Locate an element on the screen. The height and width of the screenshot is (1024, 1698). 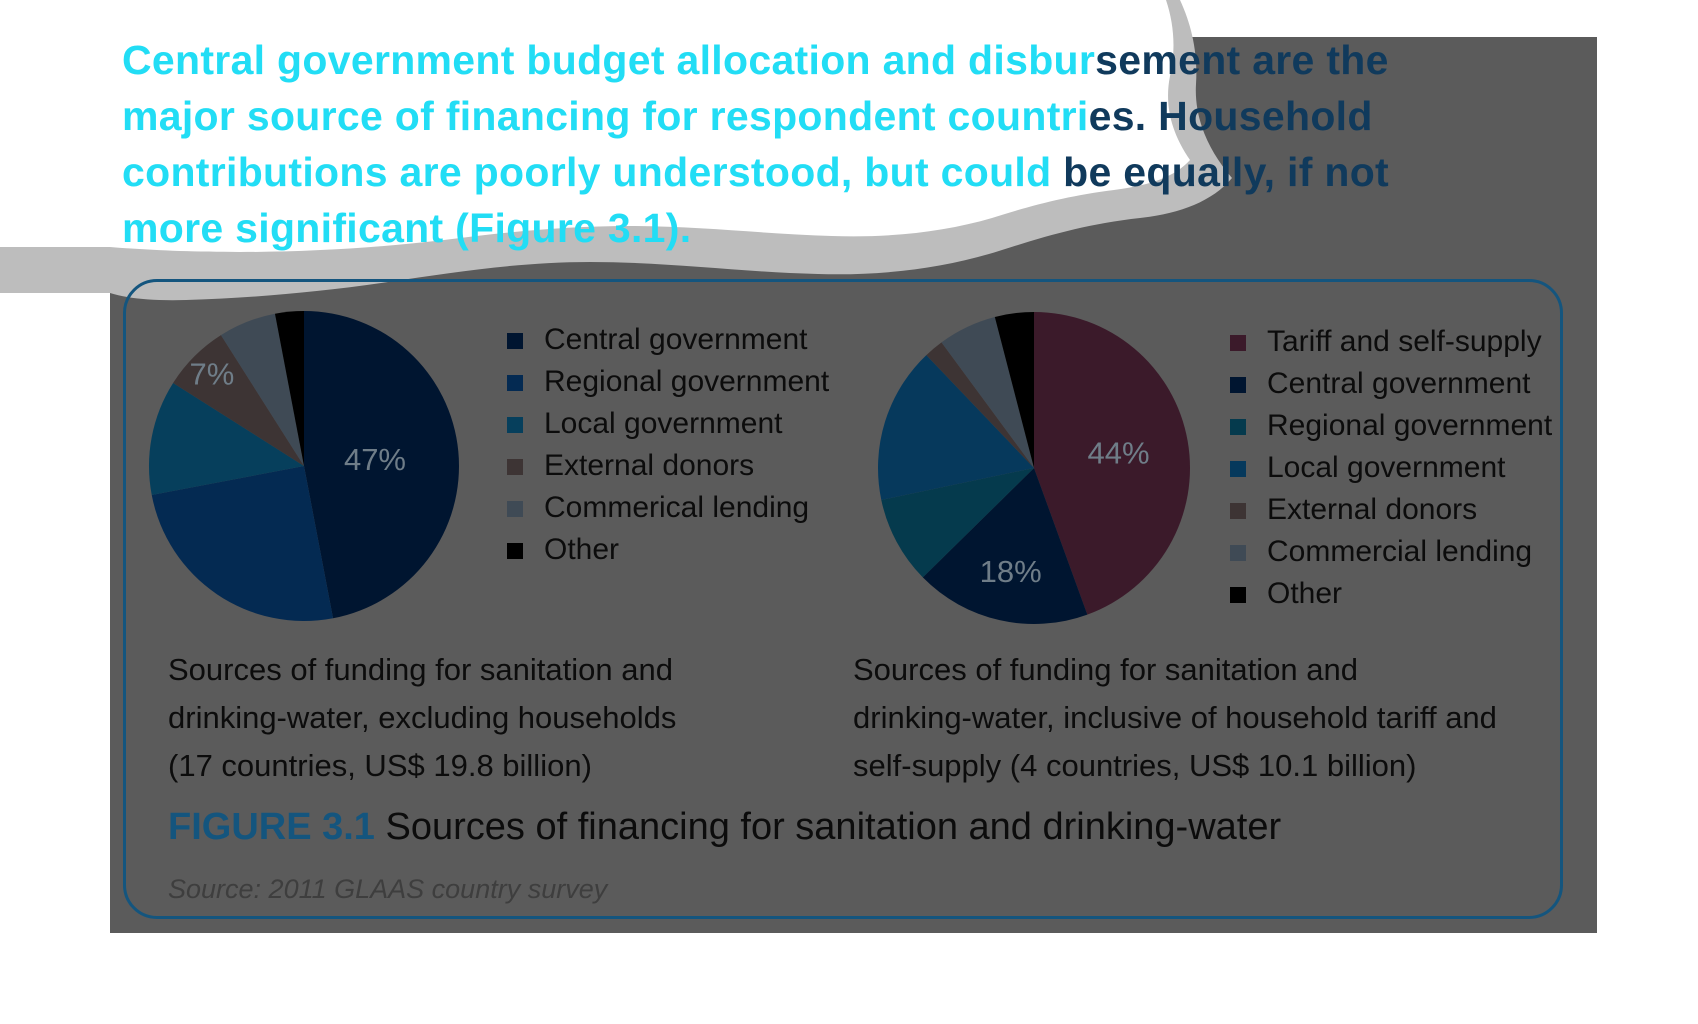
caption-line-3: (17 countries, US$ 19.8 billion) is located at coordinates (380, 765).